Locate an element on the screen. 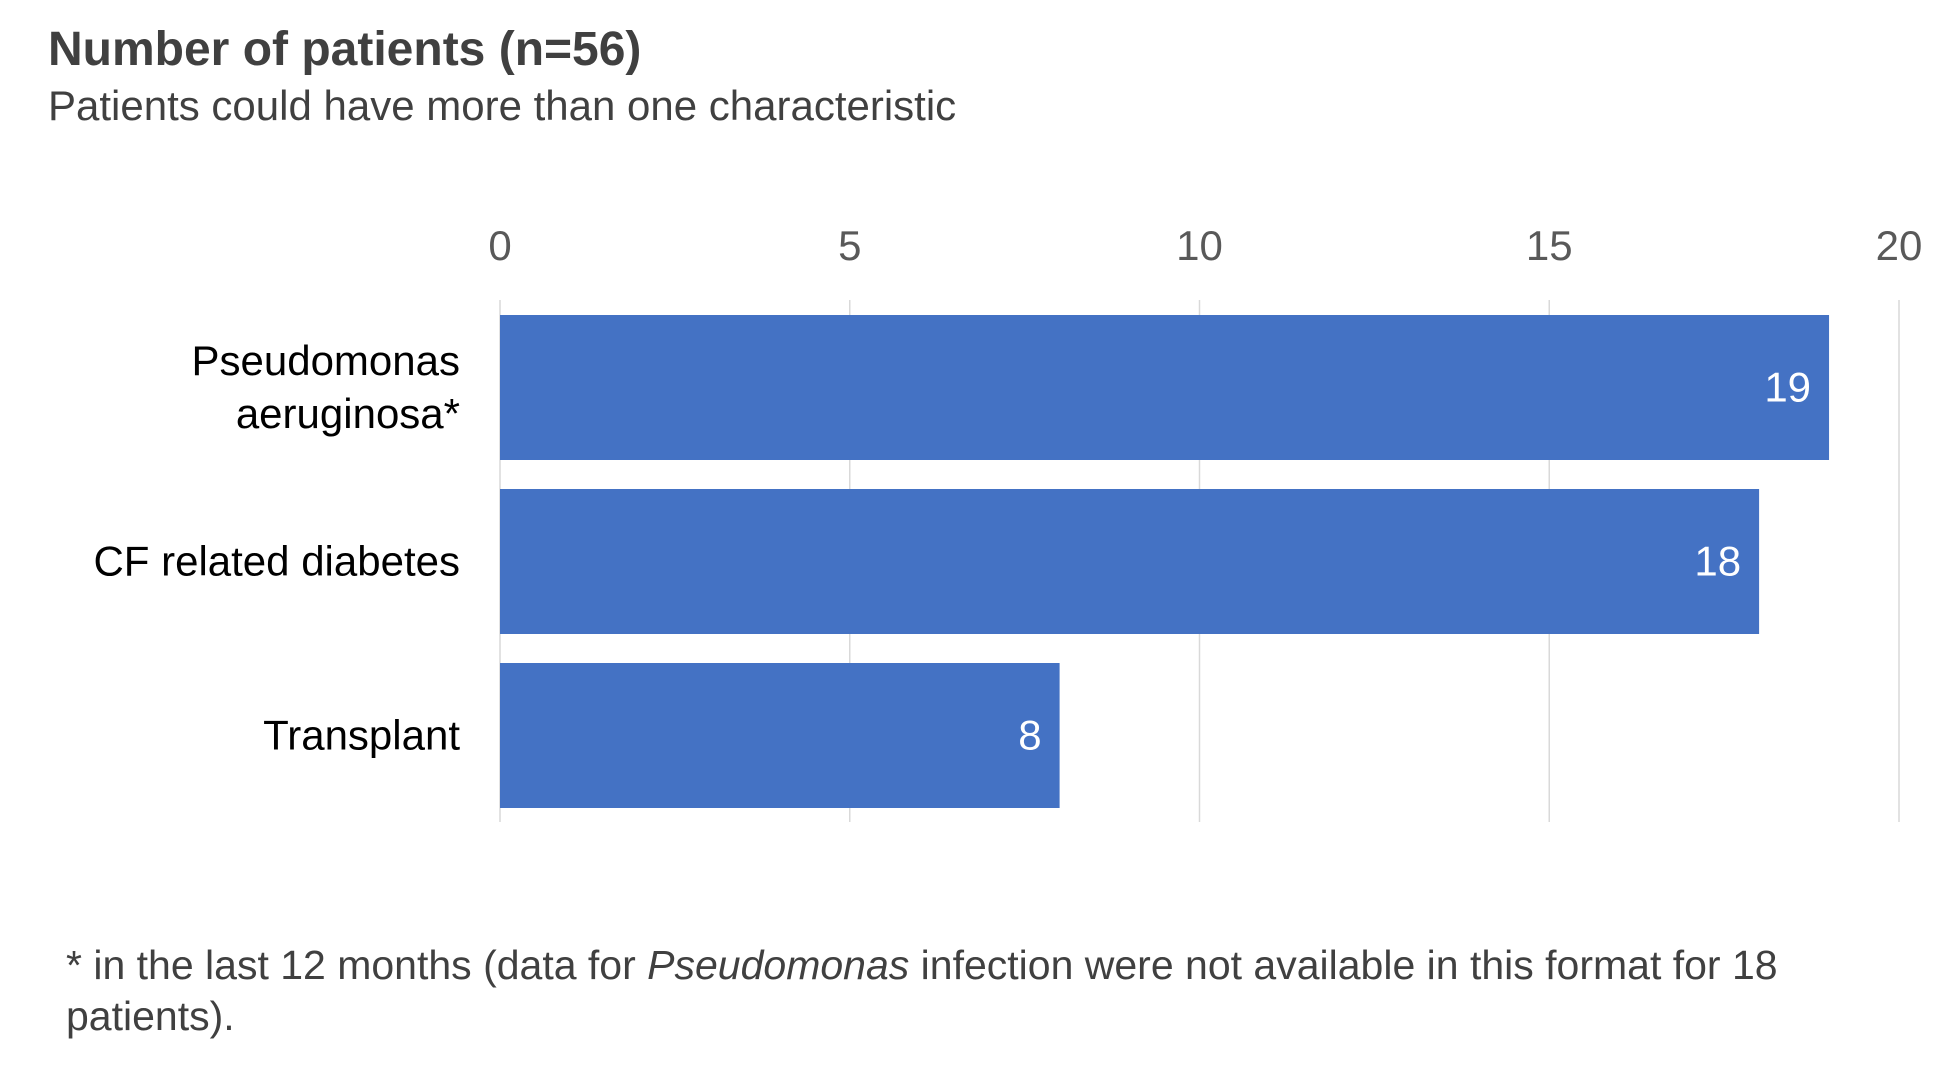 The width and height of the screenshot is (1958, 1083). footnote-italic-term: Pseudomonas is located at coordinates (778, 965).